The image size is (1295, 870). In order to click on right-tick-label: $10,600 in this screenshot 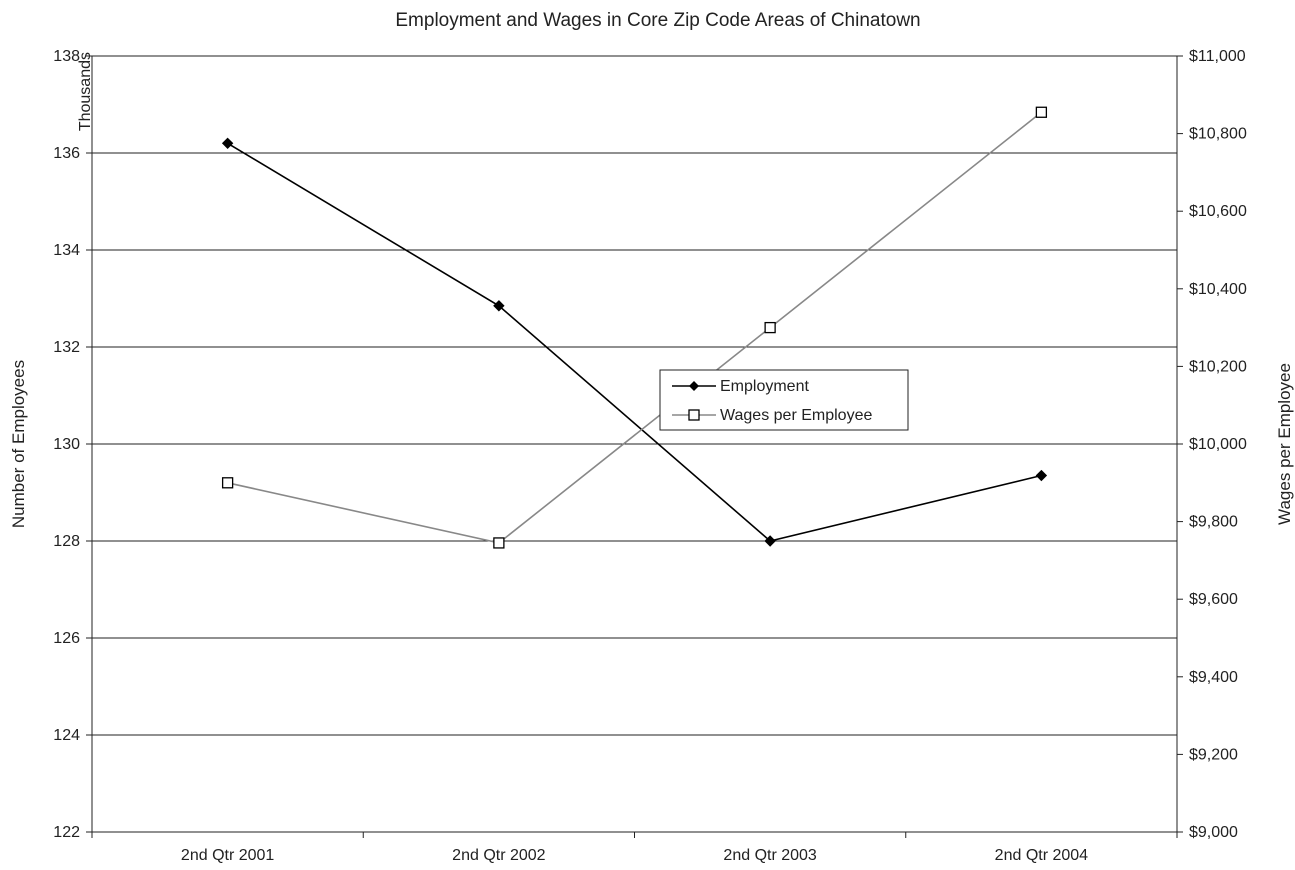, I will do `click(1218, 211)`.